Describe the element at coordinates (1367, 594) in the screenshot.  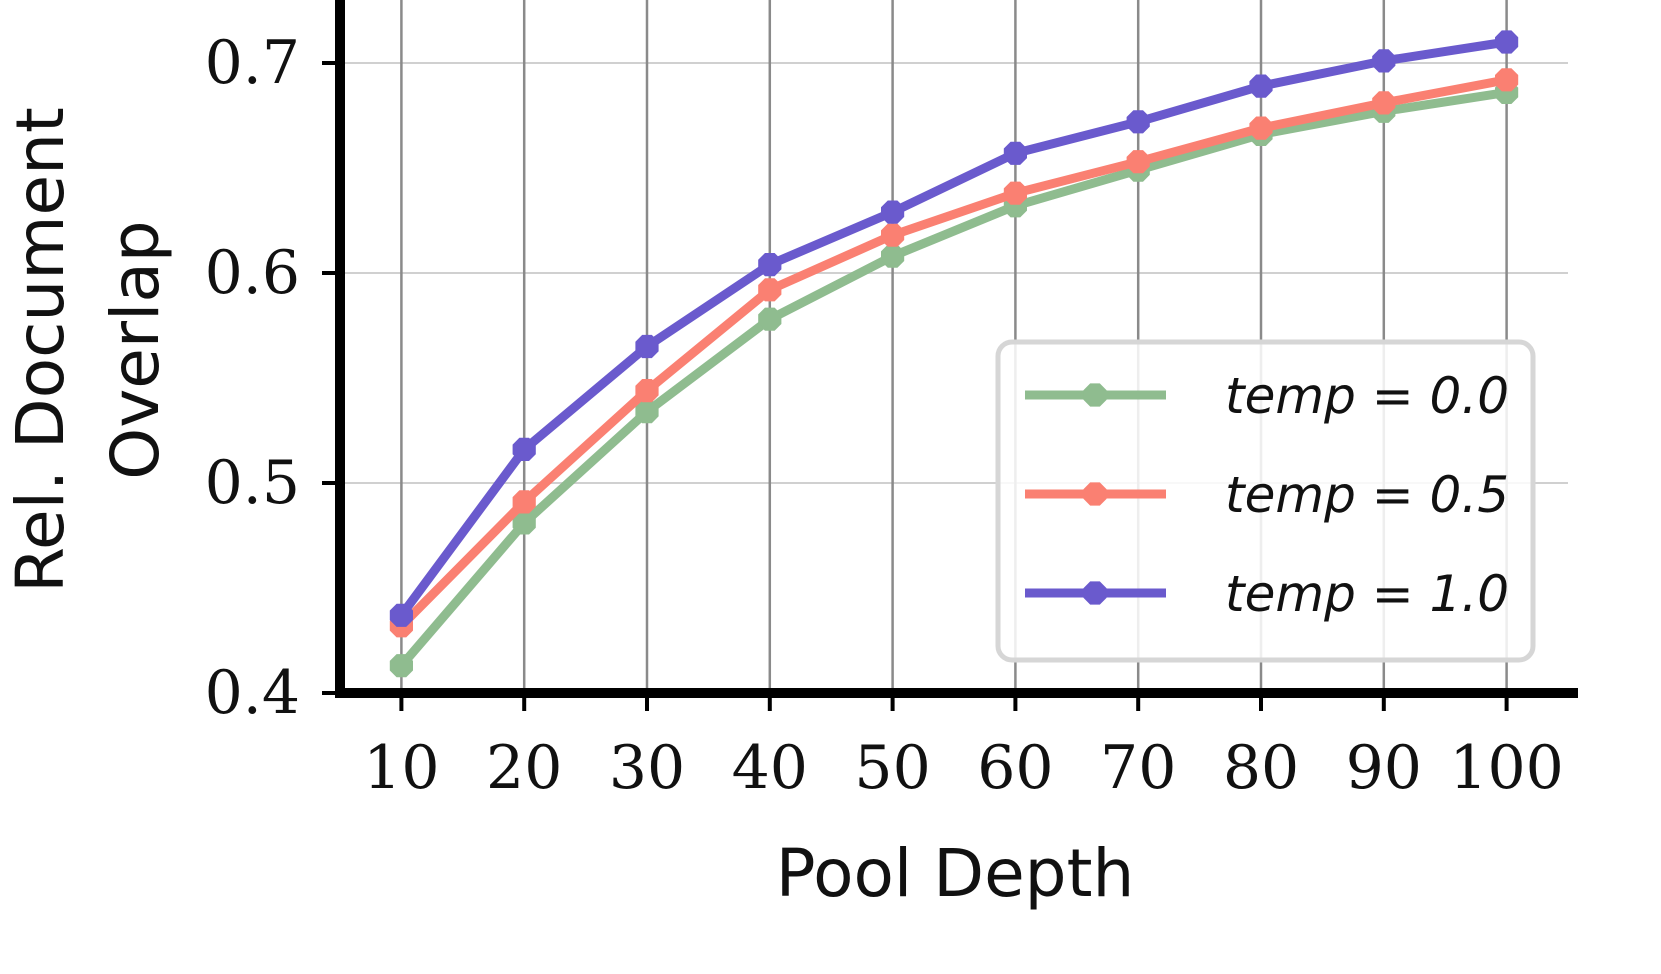
I see `legend-label: temp = 1.0` at that location.